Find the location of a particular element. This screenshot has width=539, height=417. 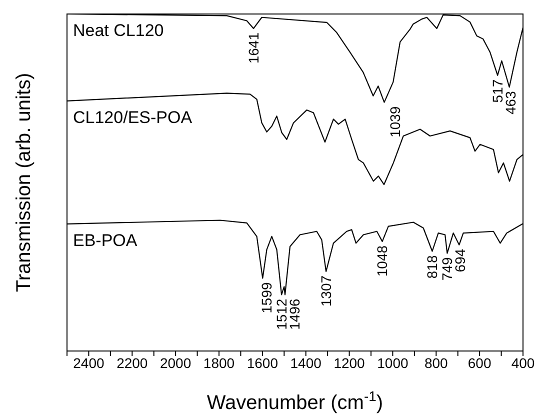

annotation: 1307 is located at coordinates (326, 291).